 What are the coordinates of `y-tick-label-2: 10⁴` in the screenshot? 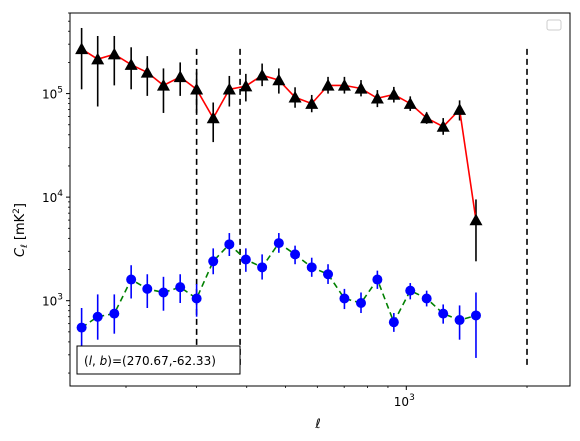 It's located at (52, 197).